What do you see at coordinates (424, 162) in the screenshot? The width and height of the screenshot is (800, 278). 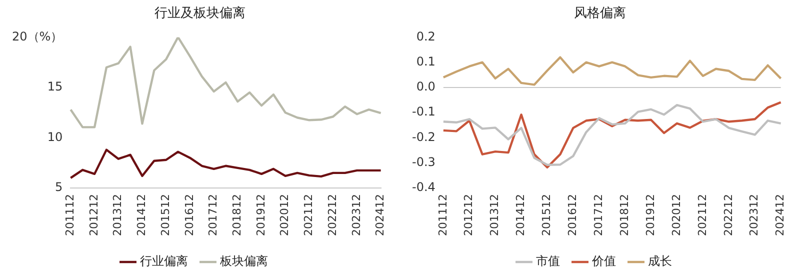 I see `y-tick-label: -0.3` at bounding box center [424, 162].